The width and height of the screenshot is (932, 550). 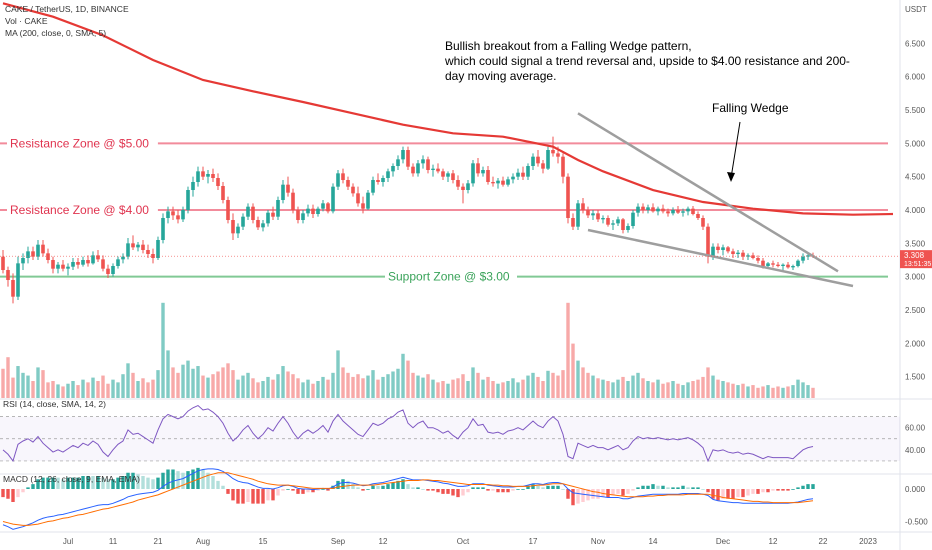 I want to click on symbol-legend: CAKE / TetherUS, 1D, BINANCE, so click(x=67, y=9).